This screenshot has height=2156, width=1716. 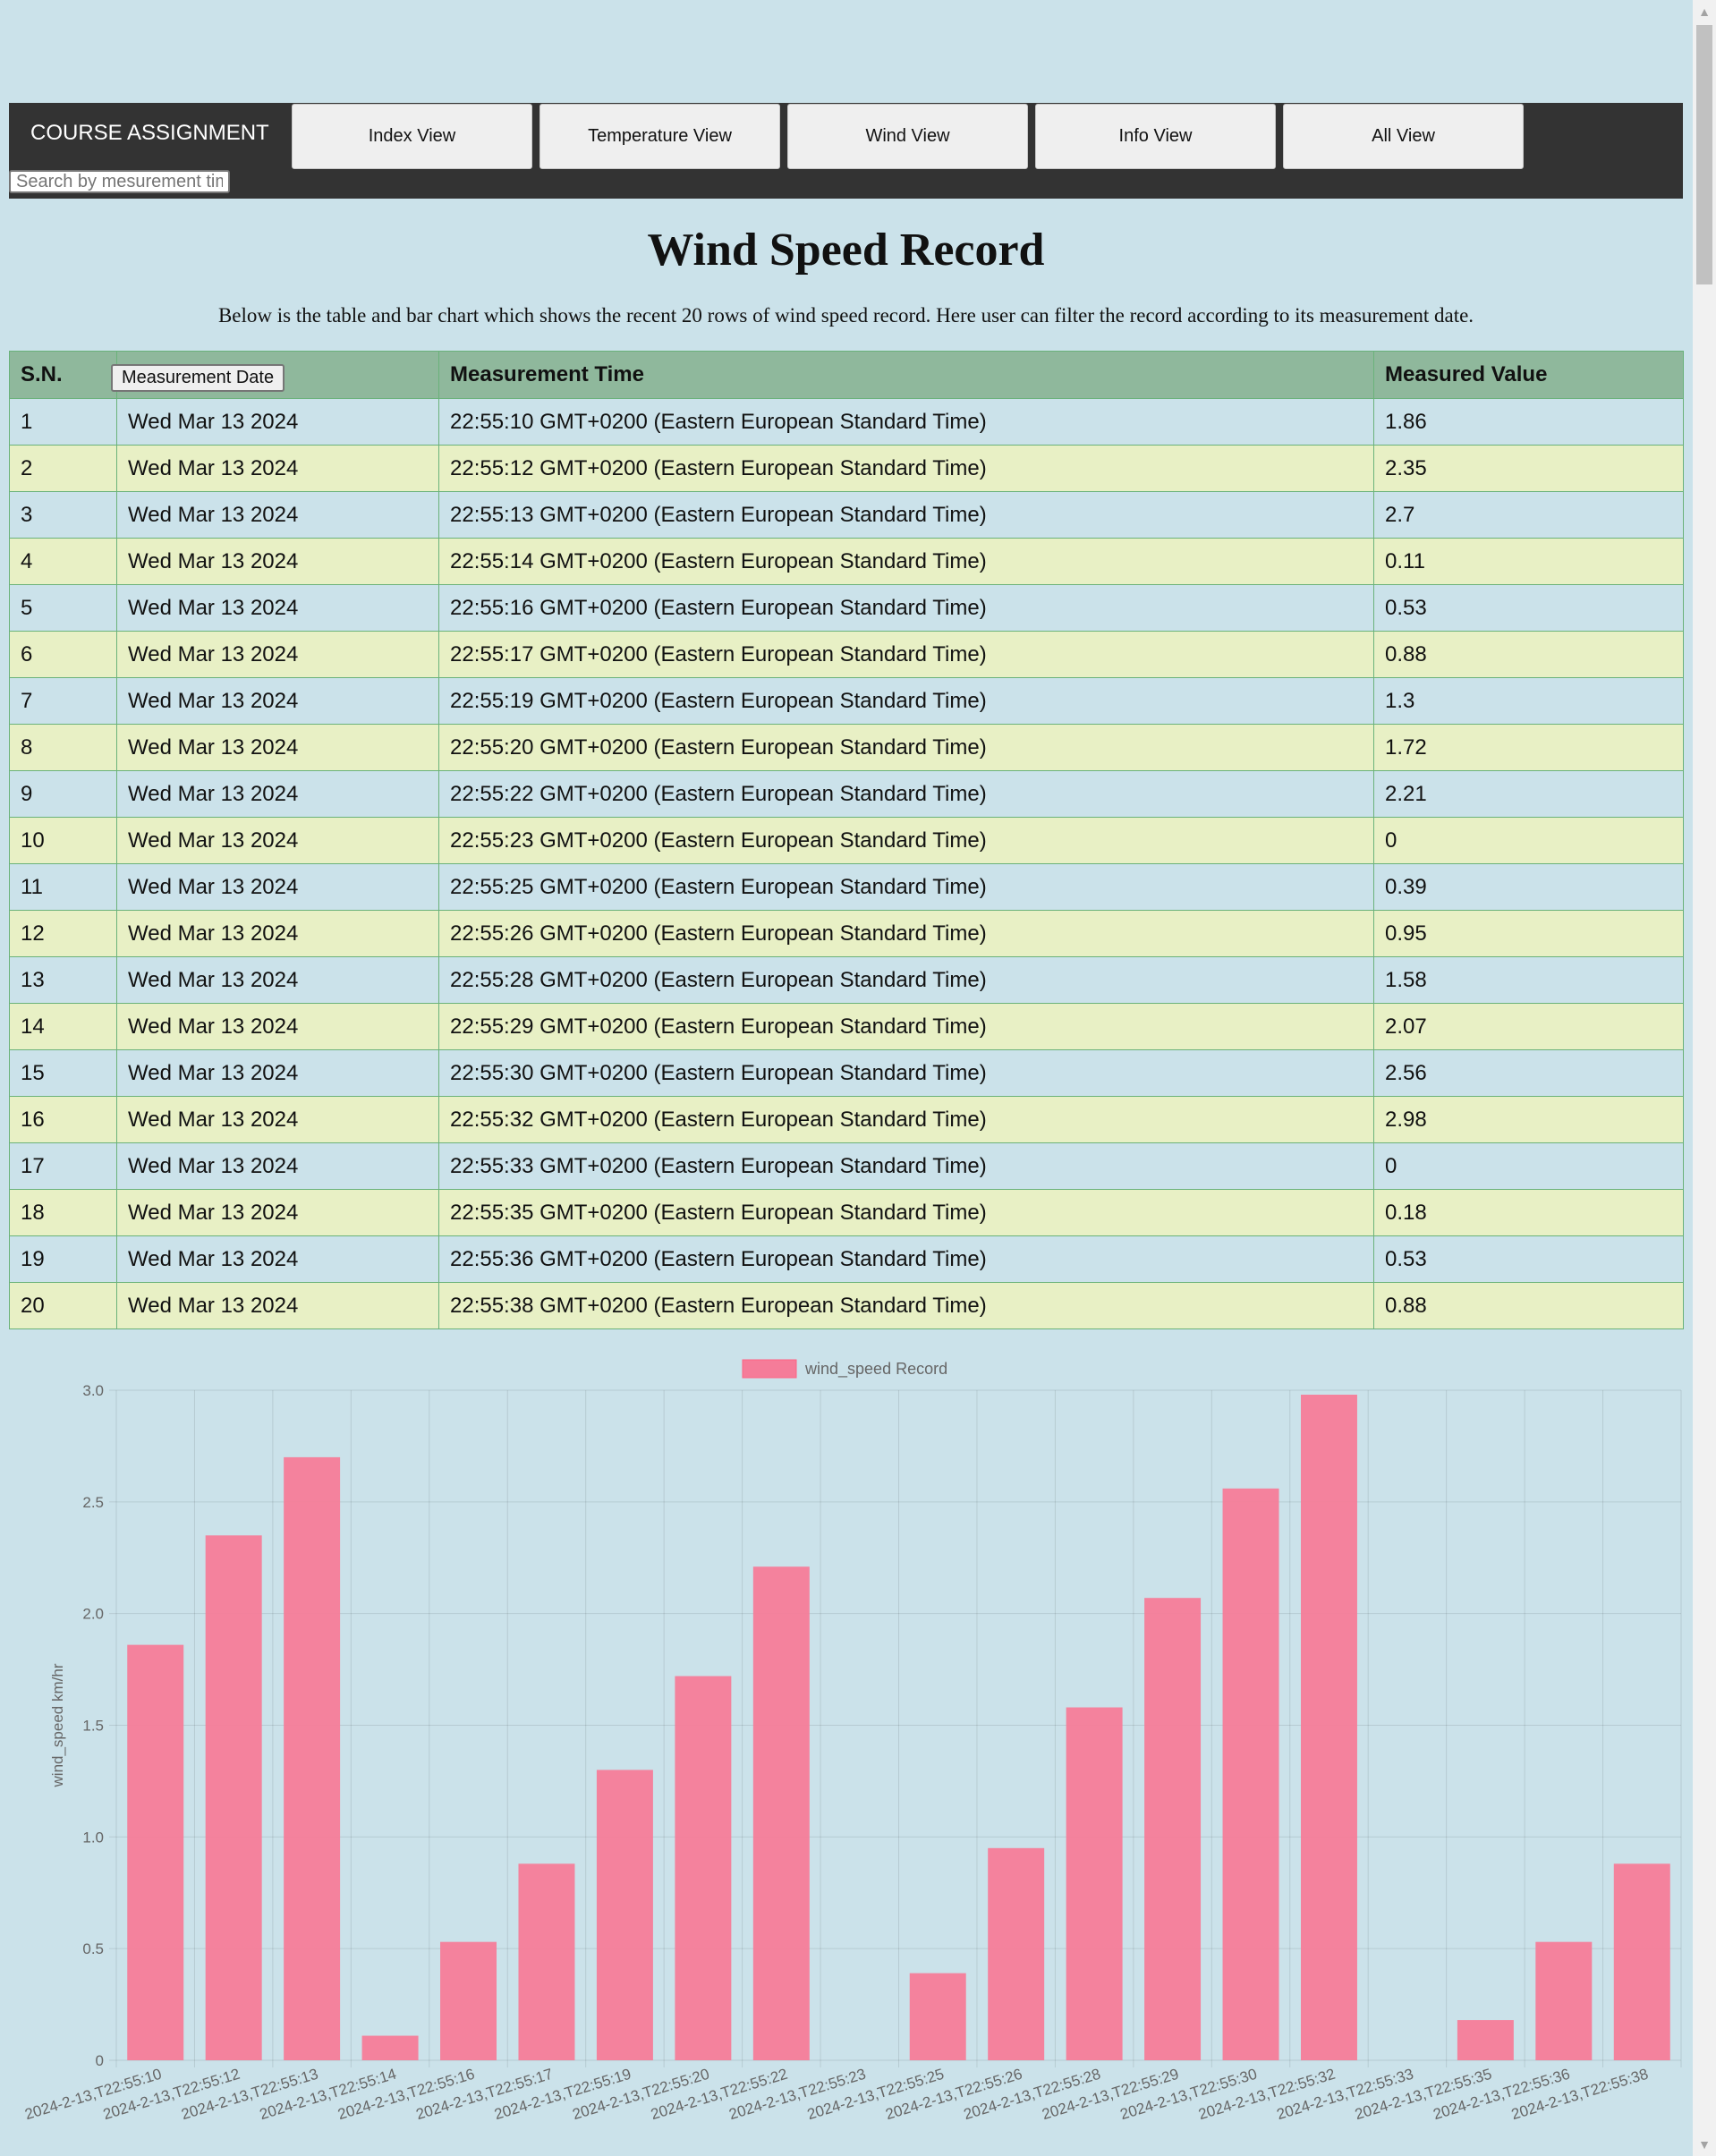 I want to click on cell-sn: 17, so click(x=63, y=1166).